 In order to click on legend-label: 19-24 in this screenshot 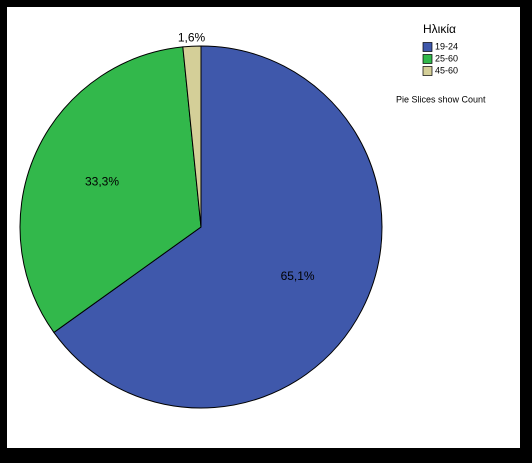, I will do `click(446, 46)`.